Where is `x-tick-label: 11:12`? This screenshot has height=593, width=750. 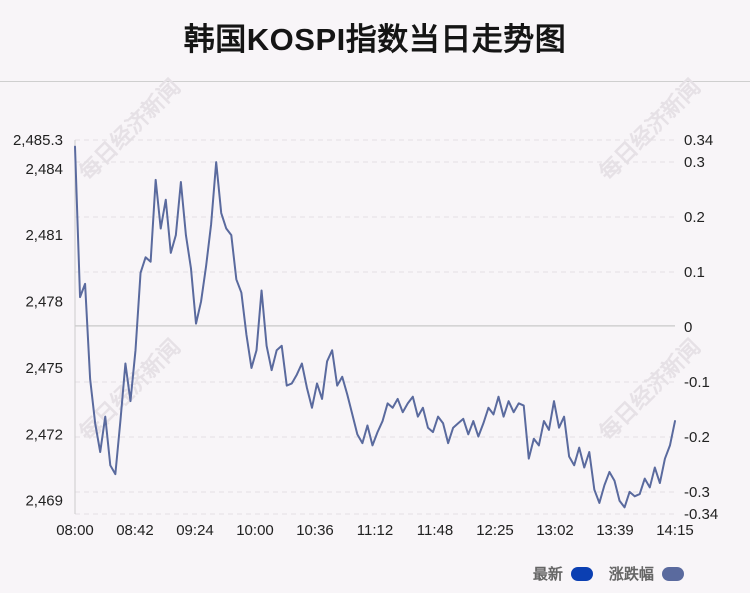 x-tick-label: 11:12 is located at coordinates (375, 530).